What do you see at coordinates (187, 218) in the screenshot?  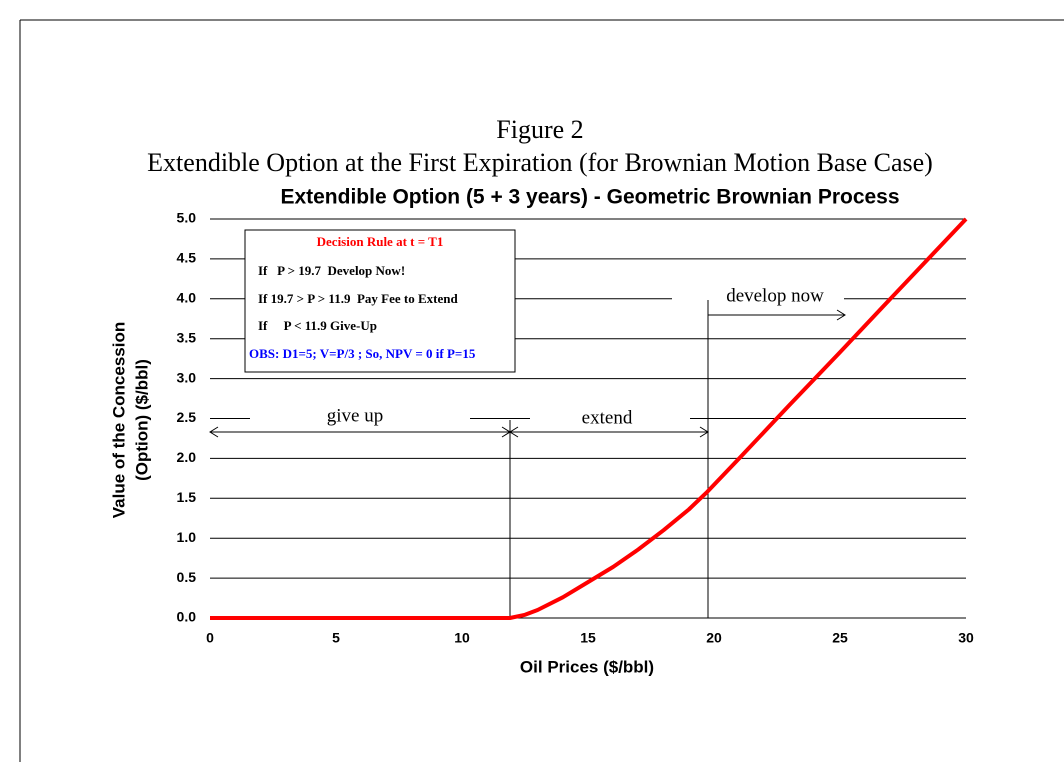 I see `y-tick-label: 5.0` at bounding box center [187, 218].